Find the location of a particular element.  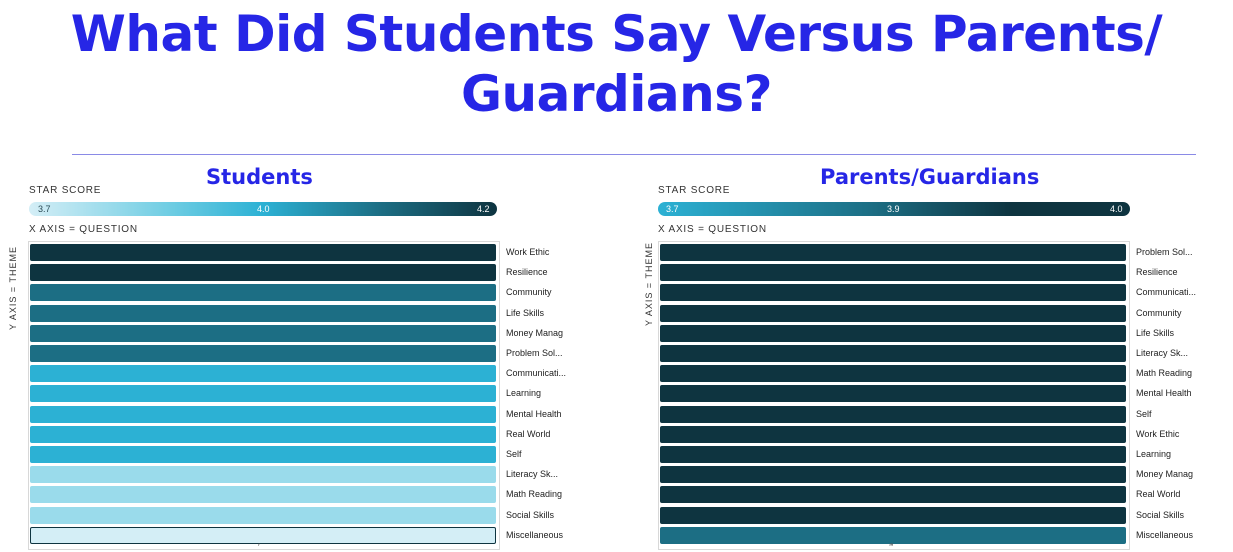

students-theme-label: Resilience is located at coordinates (527, 272).